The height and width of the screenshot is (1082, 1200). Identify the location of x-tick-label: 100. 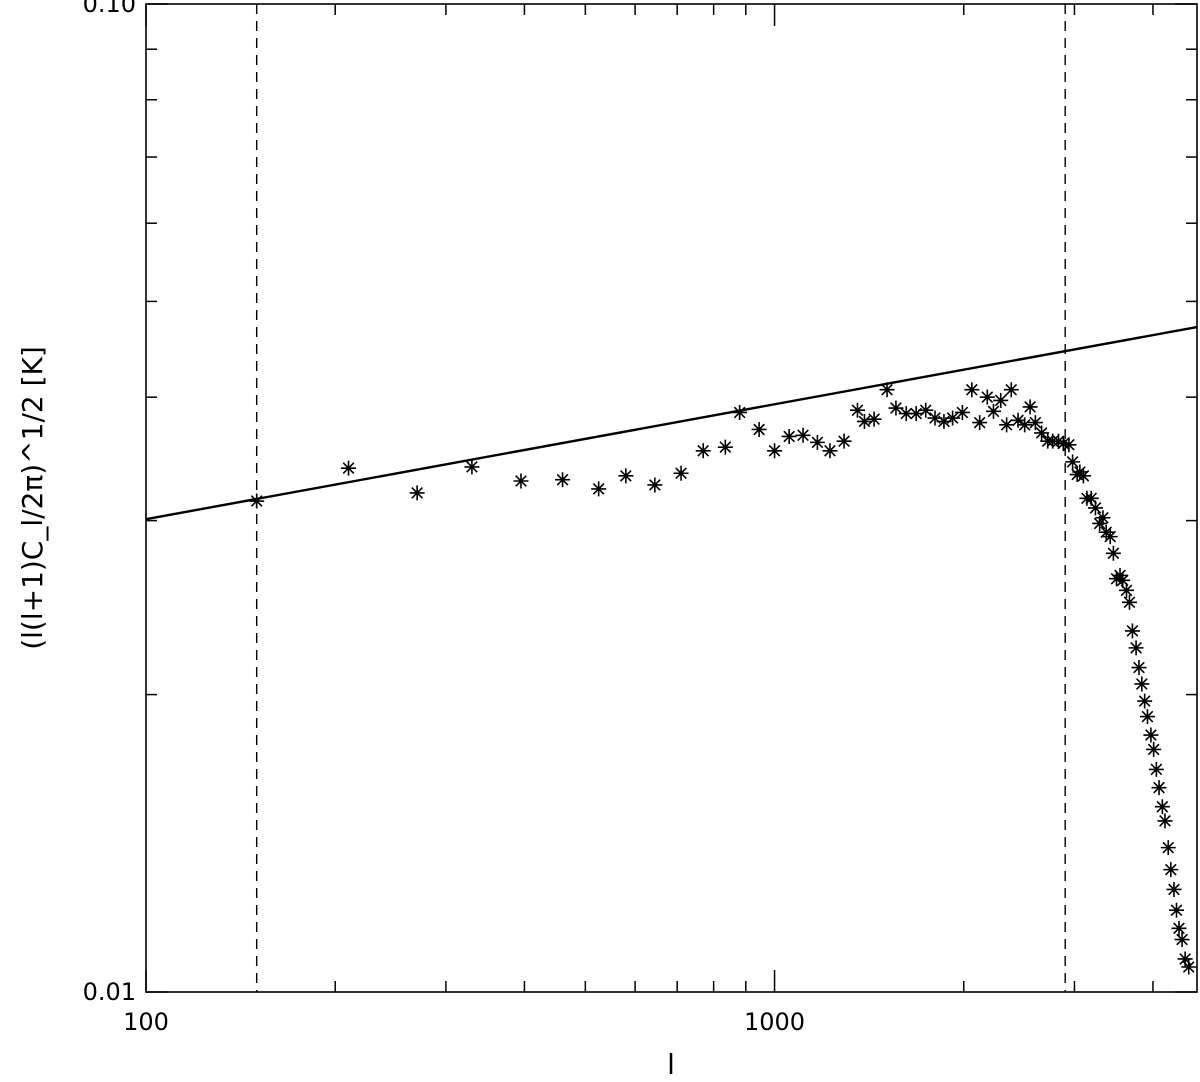
(146, 1022).